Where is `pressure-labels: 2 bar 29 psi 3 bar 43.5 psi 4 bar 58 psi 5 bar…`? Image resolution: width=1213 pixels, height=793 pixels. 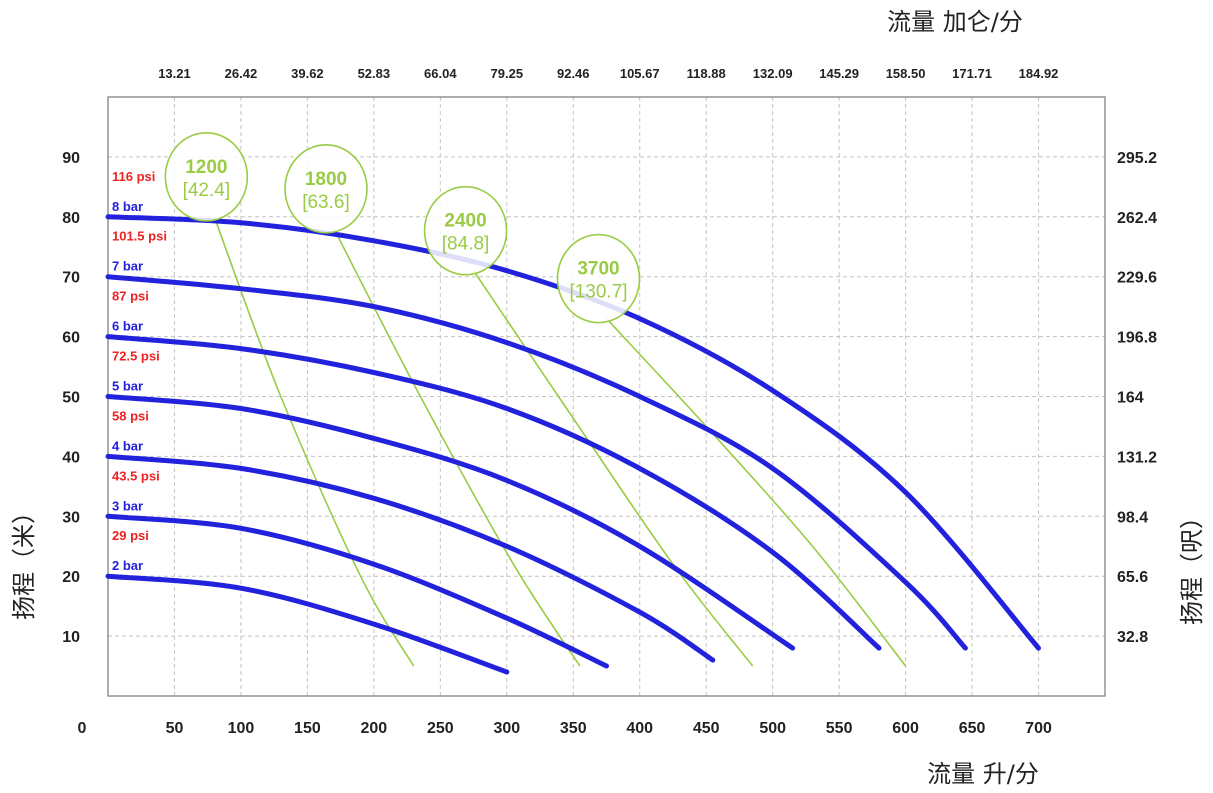 pressure-labels: 2 bar 29 psi 3 bar 43.5 psi 4 bar 58 psi 5 bar… is located at coordinates (139, 371).